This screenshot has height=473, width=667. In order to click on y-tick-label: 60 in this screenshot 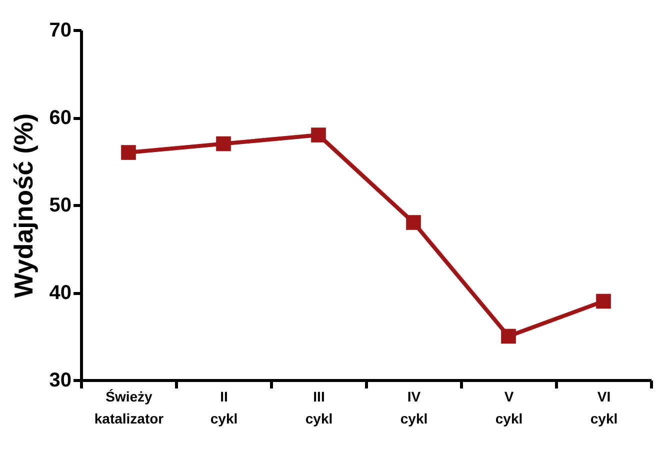, I will do `click(60, 118)`.